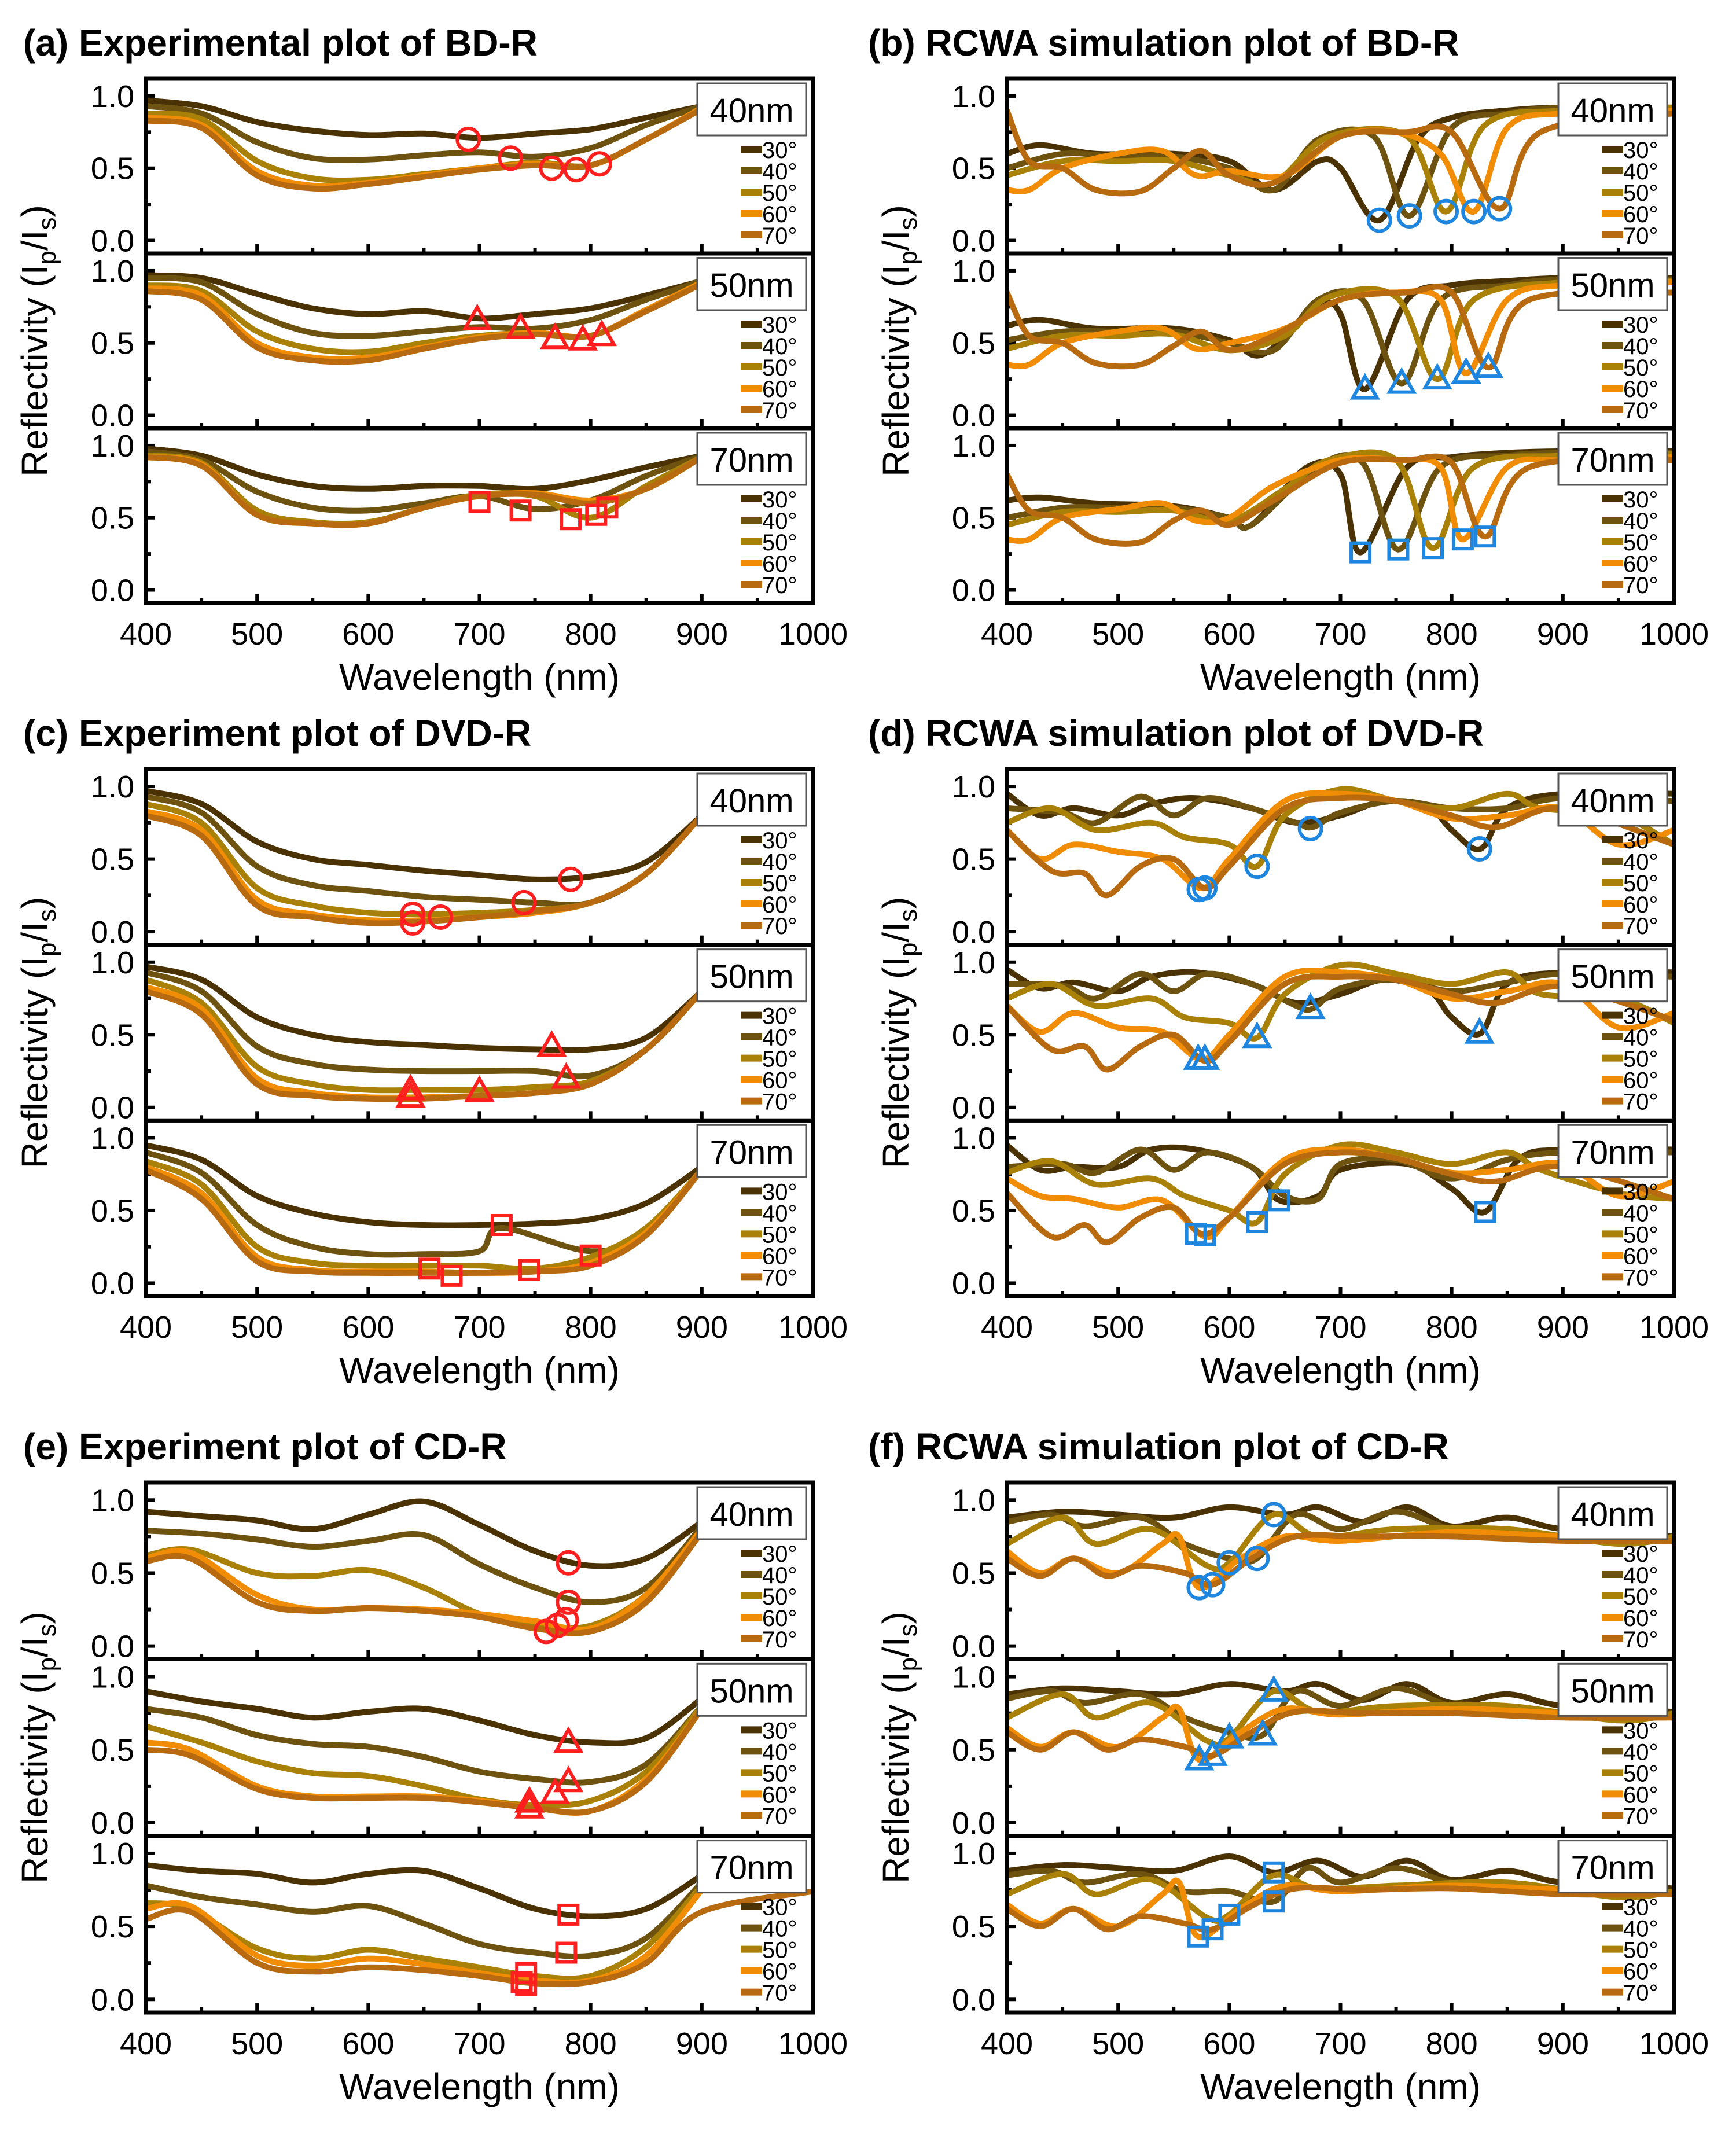  I want to click on panel-title: (e) Experiment plot of CD-R, so click(265, 1446).